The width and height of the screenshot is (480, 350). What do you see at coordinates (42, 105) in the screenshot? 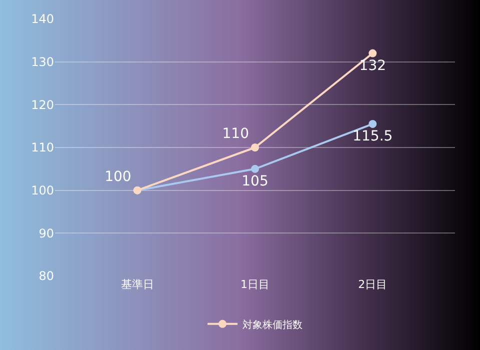
I see `y-tick-label: 120` at bounding box center [42, 105].